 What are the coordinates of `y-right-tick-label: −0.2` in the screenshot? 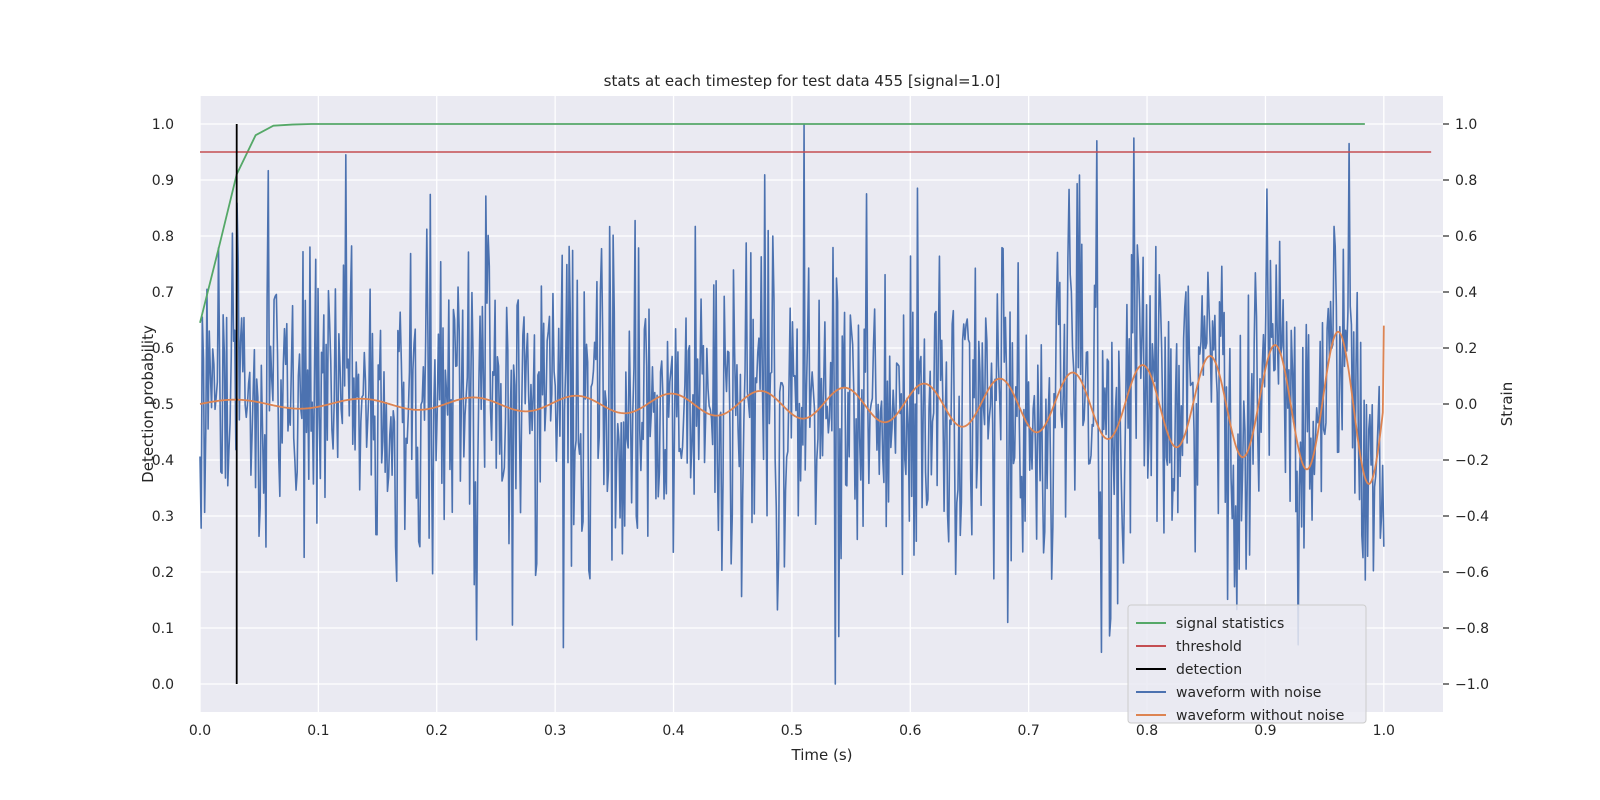 It's located at (1472, 461).